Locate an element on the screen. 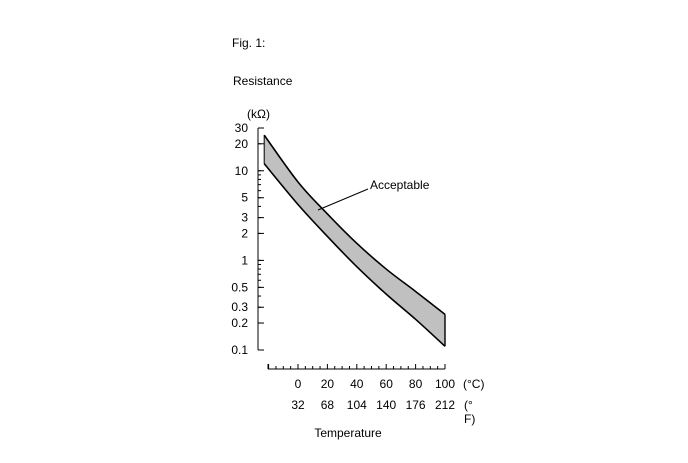 This screenshot has width=688, height=463. x-tick-label-fahrenheit: 176 is located at coordinates (416, 405).